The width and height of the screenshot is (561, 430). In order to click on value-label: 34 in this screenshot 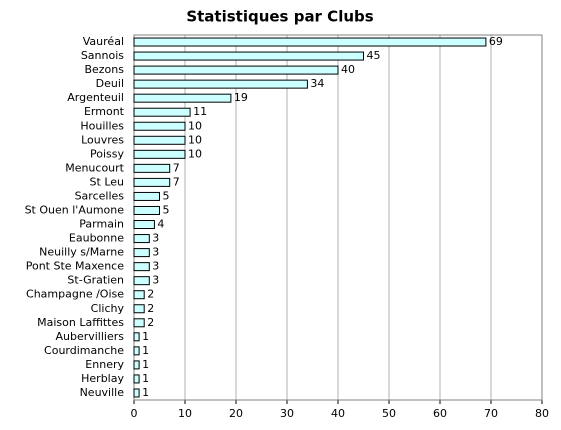, I will do `click(317, 83)`.